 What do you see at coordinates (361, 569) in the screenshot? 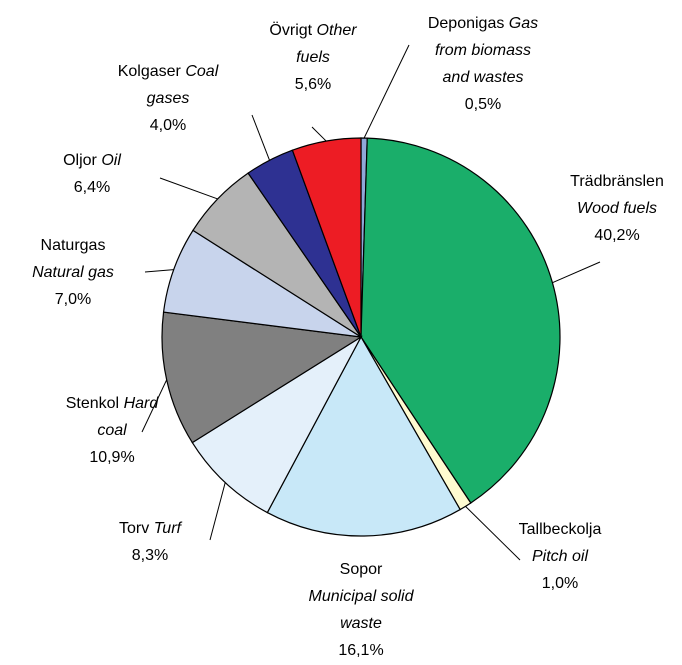
I see `label-name: Sopor` at bounding box center [361, 569].